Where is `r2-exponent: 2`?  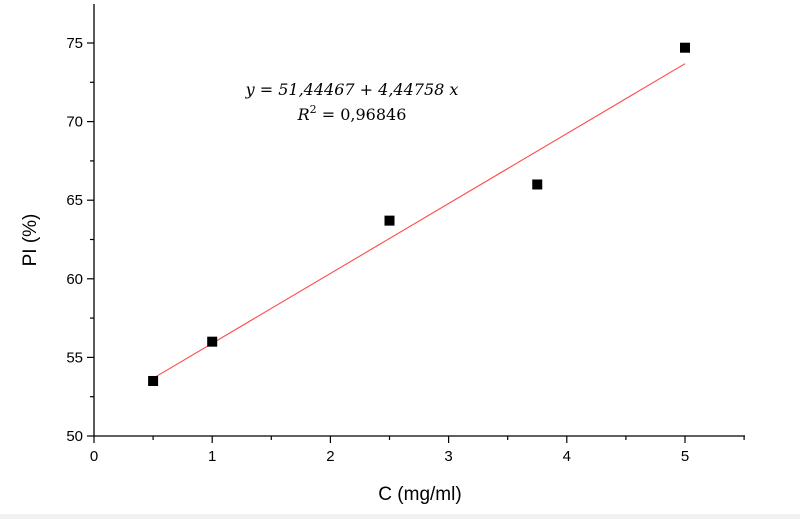
r2-exponent: 2 is located at coordinates (313, 109).